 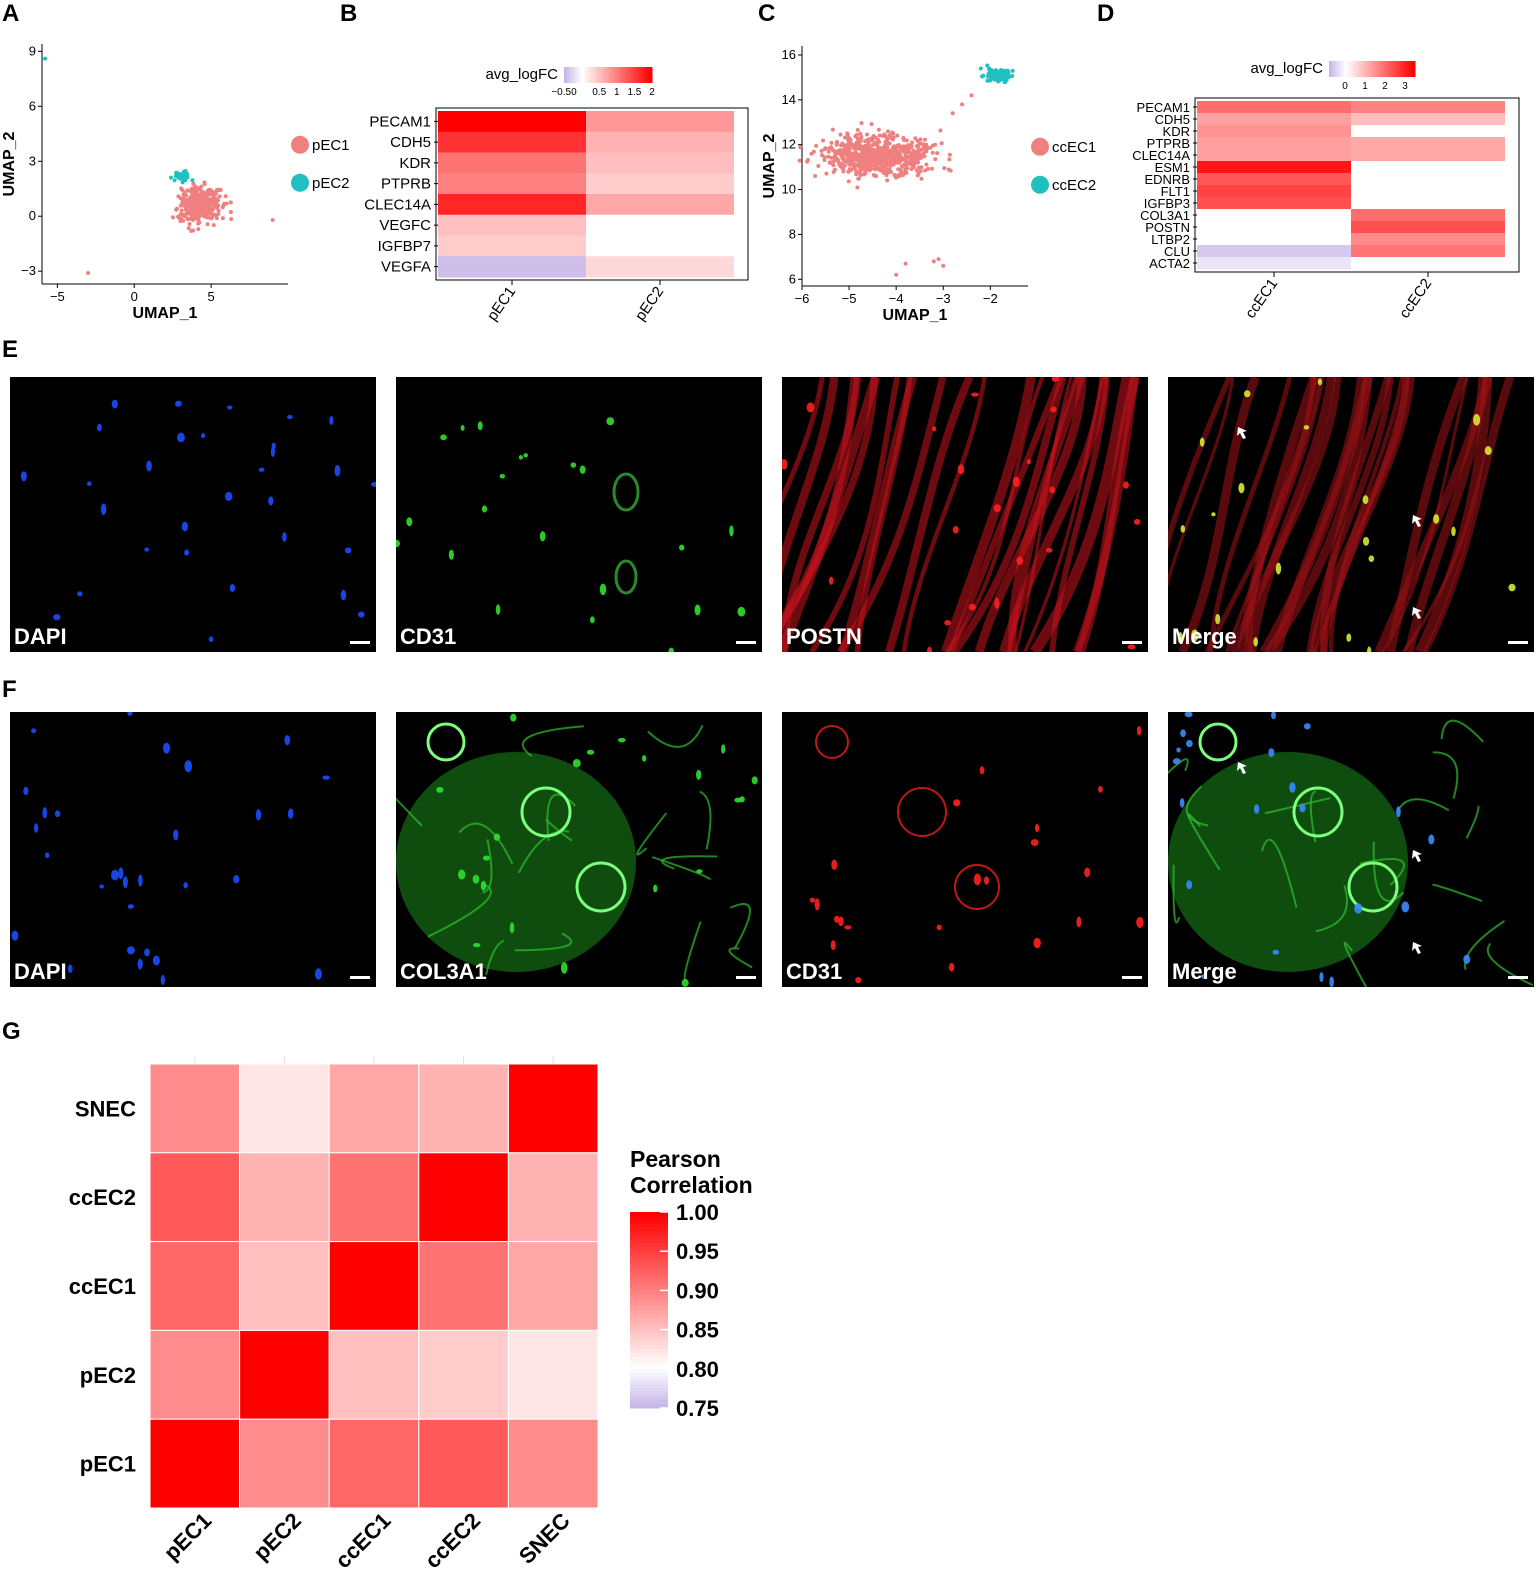 I want to click on panel-label-d: D, so click(x=1106, y=13).